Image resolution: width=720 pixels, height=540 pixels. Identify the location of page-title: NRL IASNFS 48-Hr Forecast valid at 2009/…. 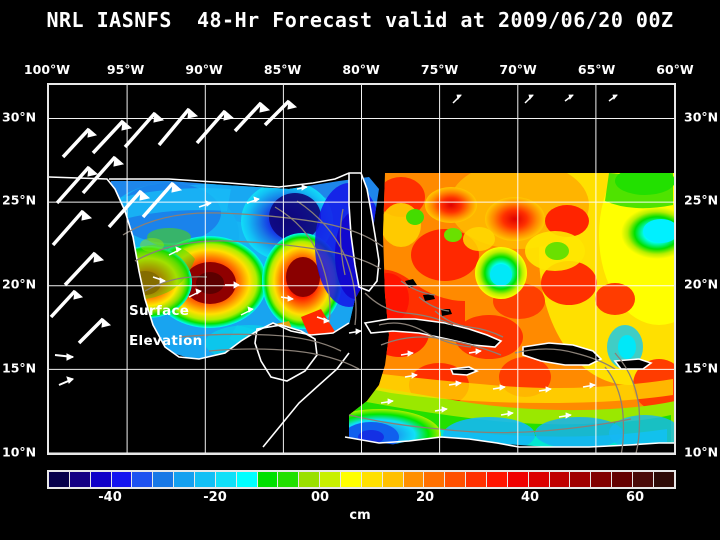
(360, 20).